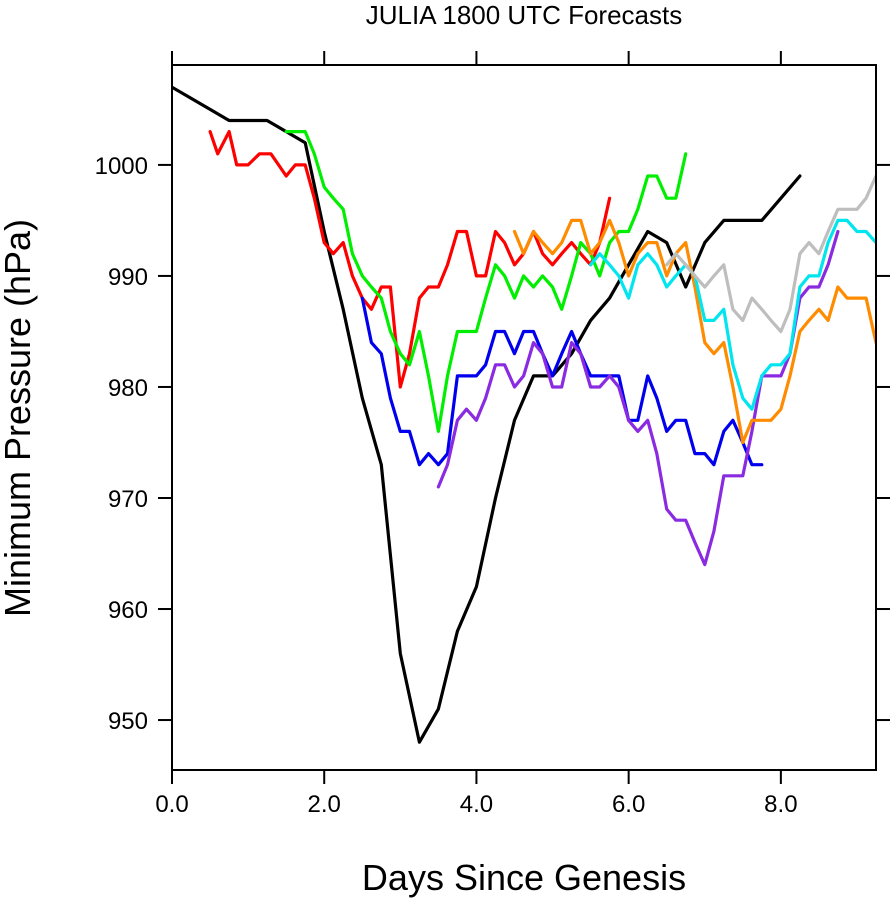 Image resolution: width=896 pixels, height=900 pixels. Describe the element at coordinates (128, 610) in the screenshot. I see `y-tick-label: 960` at that location.